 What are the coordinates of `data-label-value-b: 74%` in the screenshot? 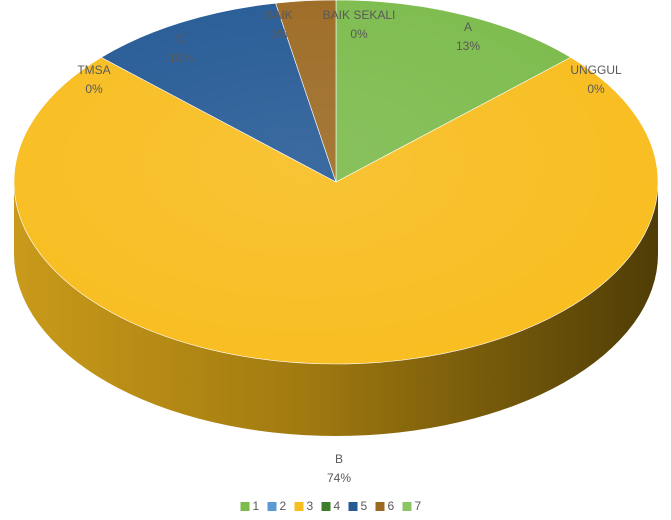 It's located at (339, 478).